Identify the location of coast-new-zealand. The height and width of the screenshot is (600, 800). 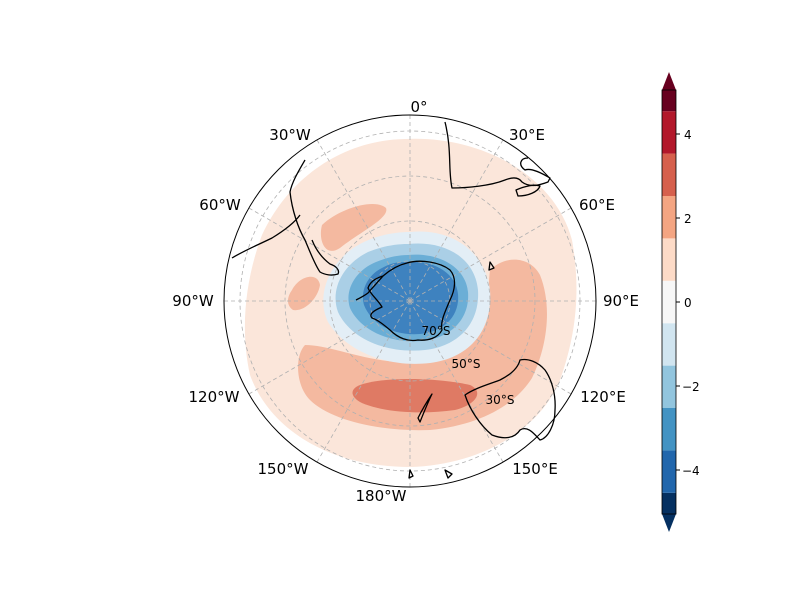
(420, 436).